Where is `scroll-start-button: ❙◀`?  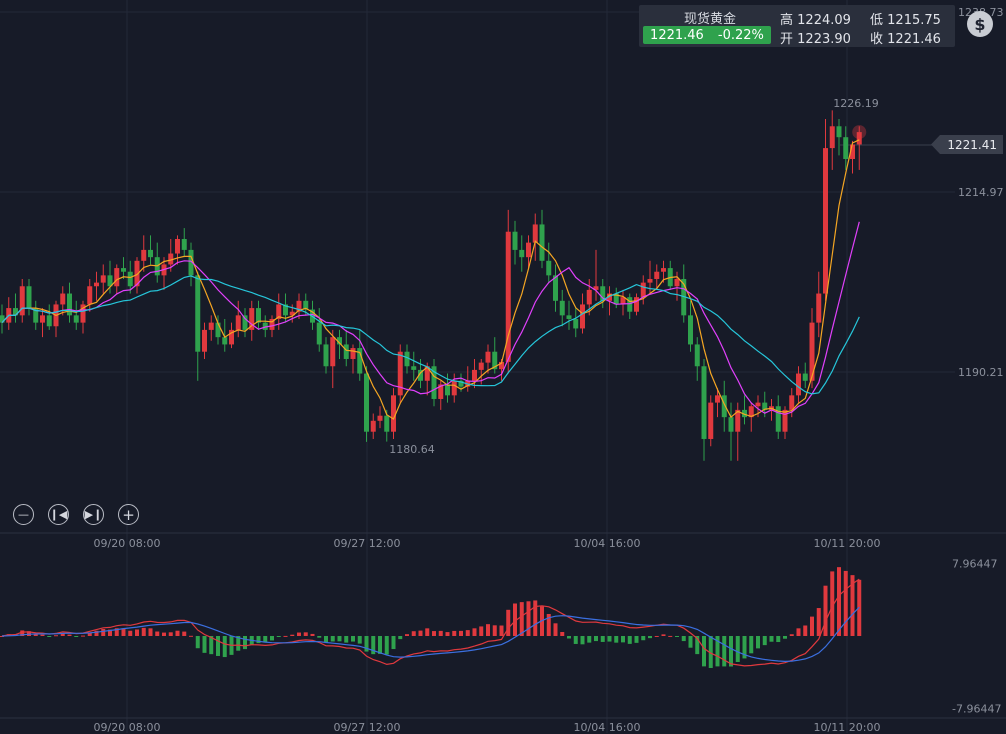
scroll-start-button: ❙◀ is located at coordinates (58, 514).